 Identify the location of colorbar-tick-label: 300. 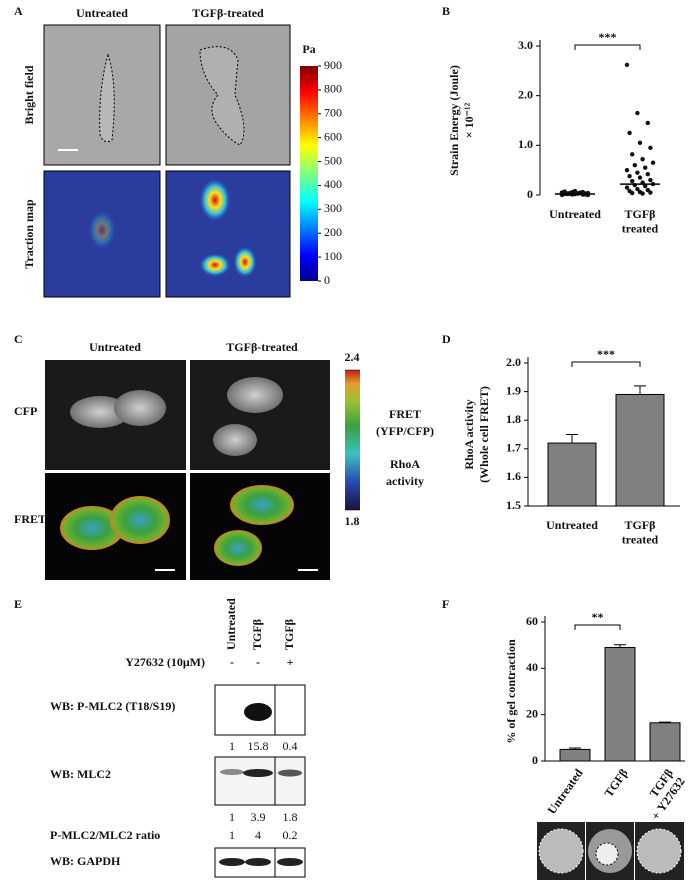
(333, 208).